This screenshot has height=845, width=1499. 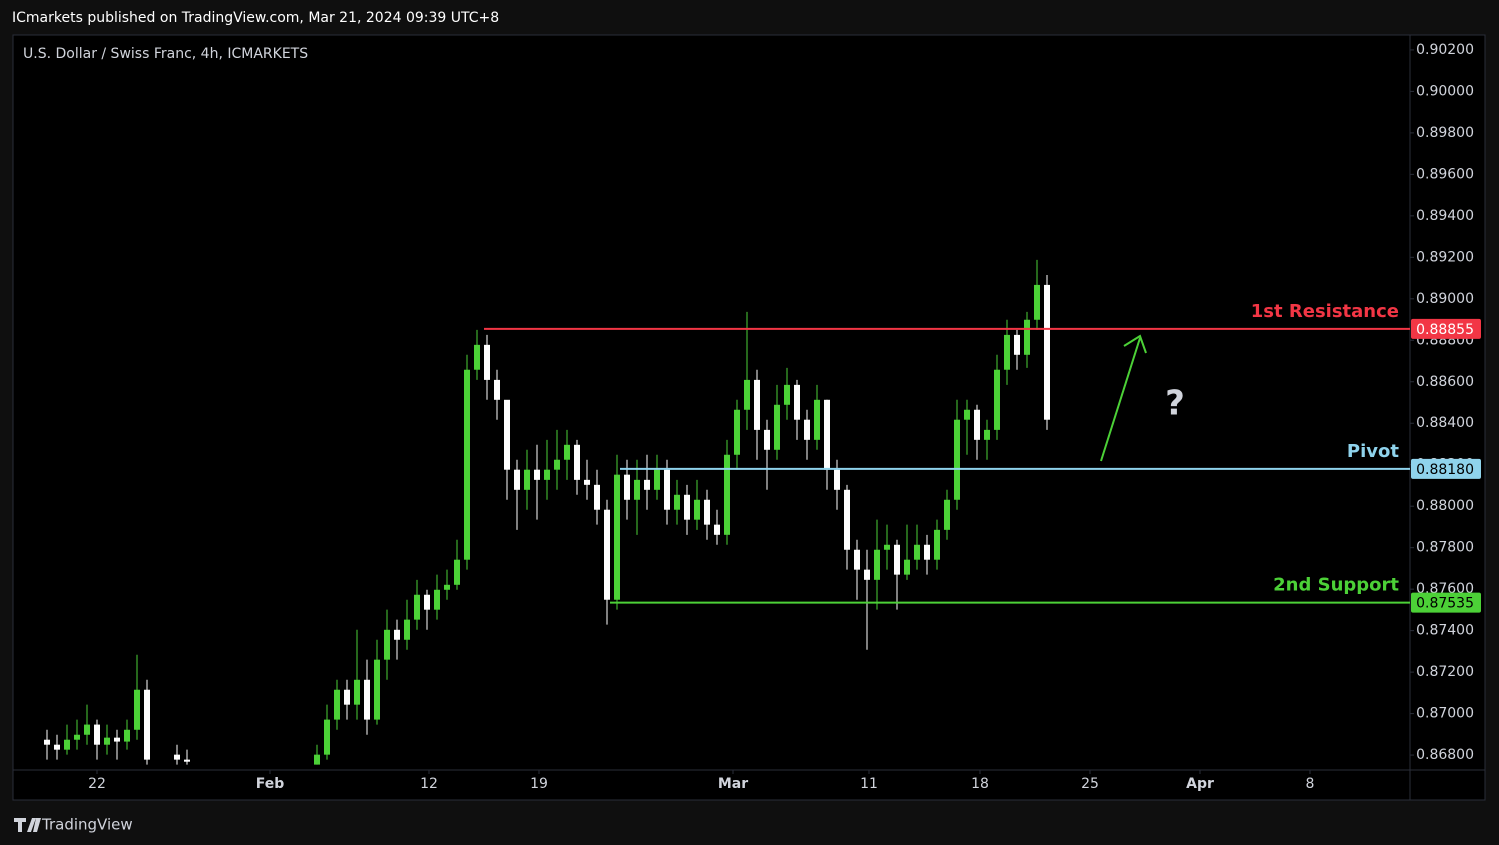 I want to click on x-tick-label: Apr, so click(x=1200, y=784).